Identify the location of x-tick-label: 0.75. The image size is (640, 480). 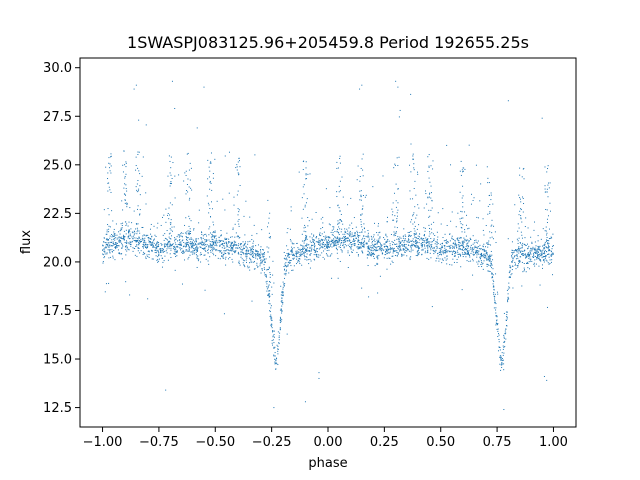
(497, 442).